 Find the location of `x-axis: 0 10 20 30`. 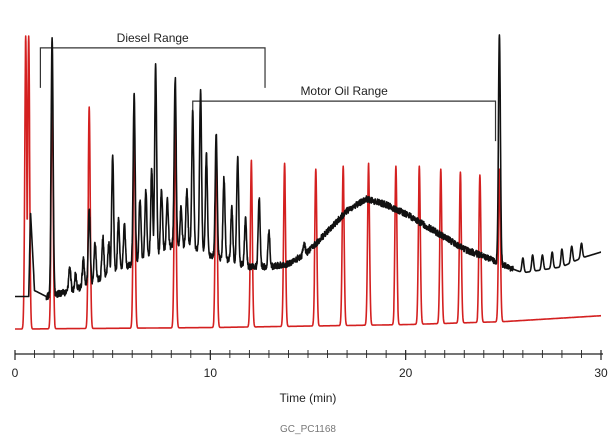

x-axis: 0 10 20 30 is located at coordinates (310, 365).